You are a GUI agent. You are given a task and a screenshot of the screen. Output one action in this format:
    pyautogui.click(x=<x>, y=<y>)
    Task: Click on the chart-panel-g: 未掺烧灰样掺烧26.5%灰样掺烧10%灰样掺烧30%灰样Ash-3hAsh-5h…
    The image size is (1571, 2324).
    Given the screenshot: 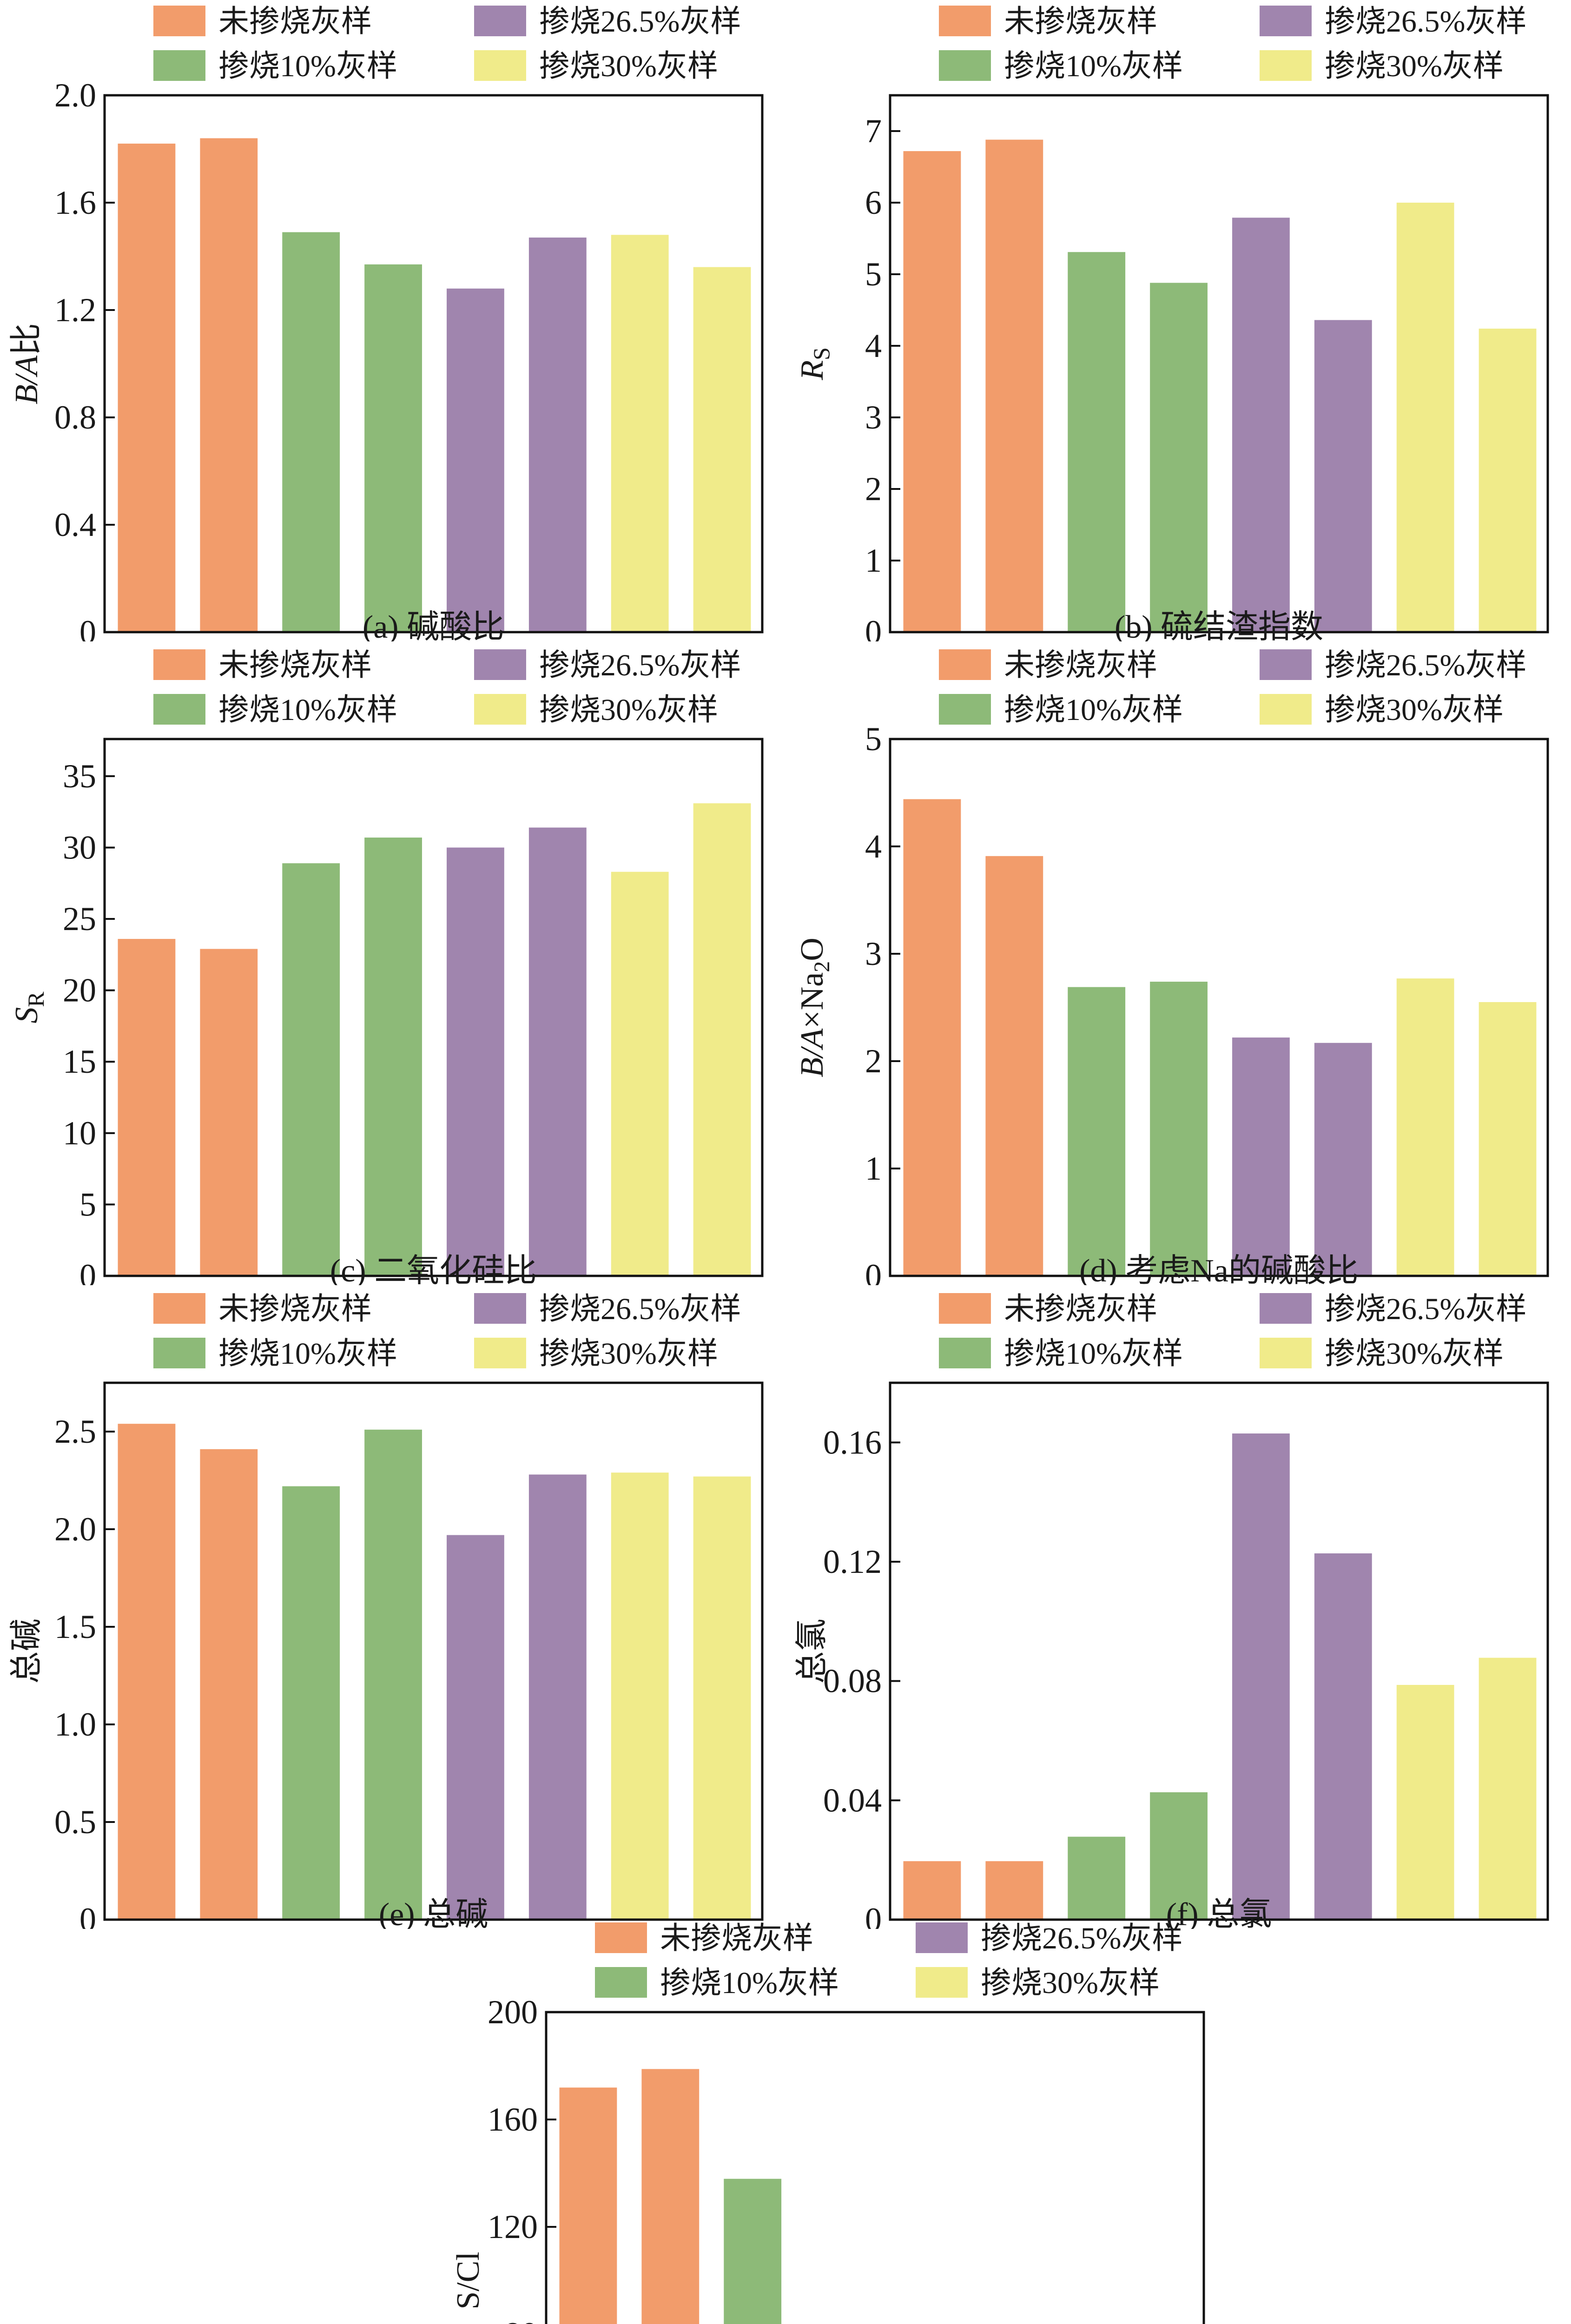 What is the action you would take?
    pyautogui.click(x=834, y=2120)
    